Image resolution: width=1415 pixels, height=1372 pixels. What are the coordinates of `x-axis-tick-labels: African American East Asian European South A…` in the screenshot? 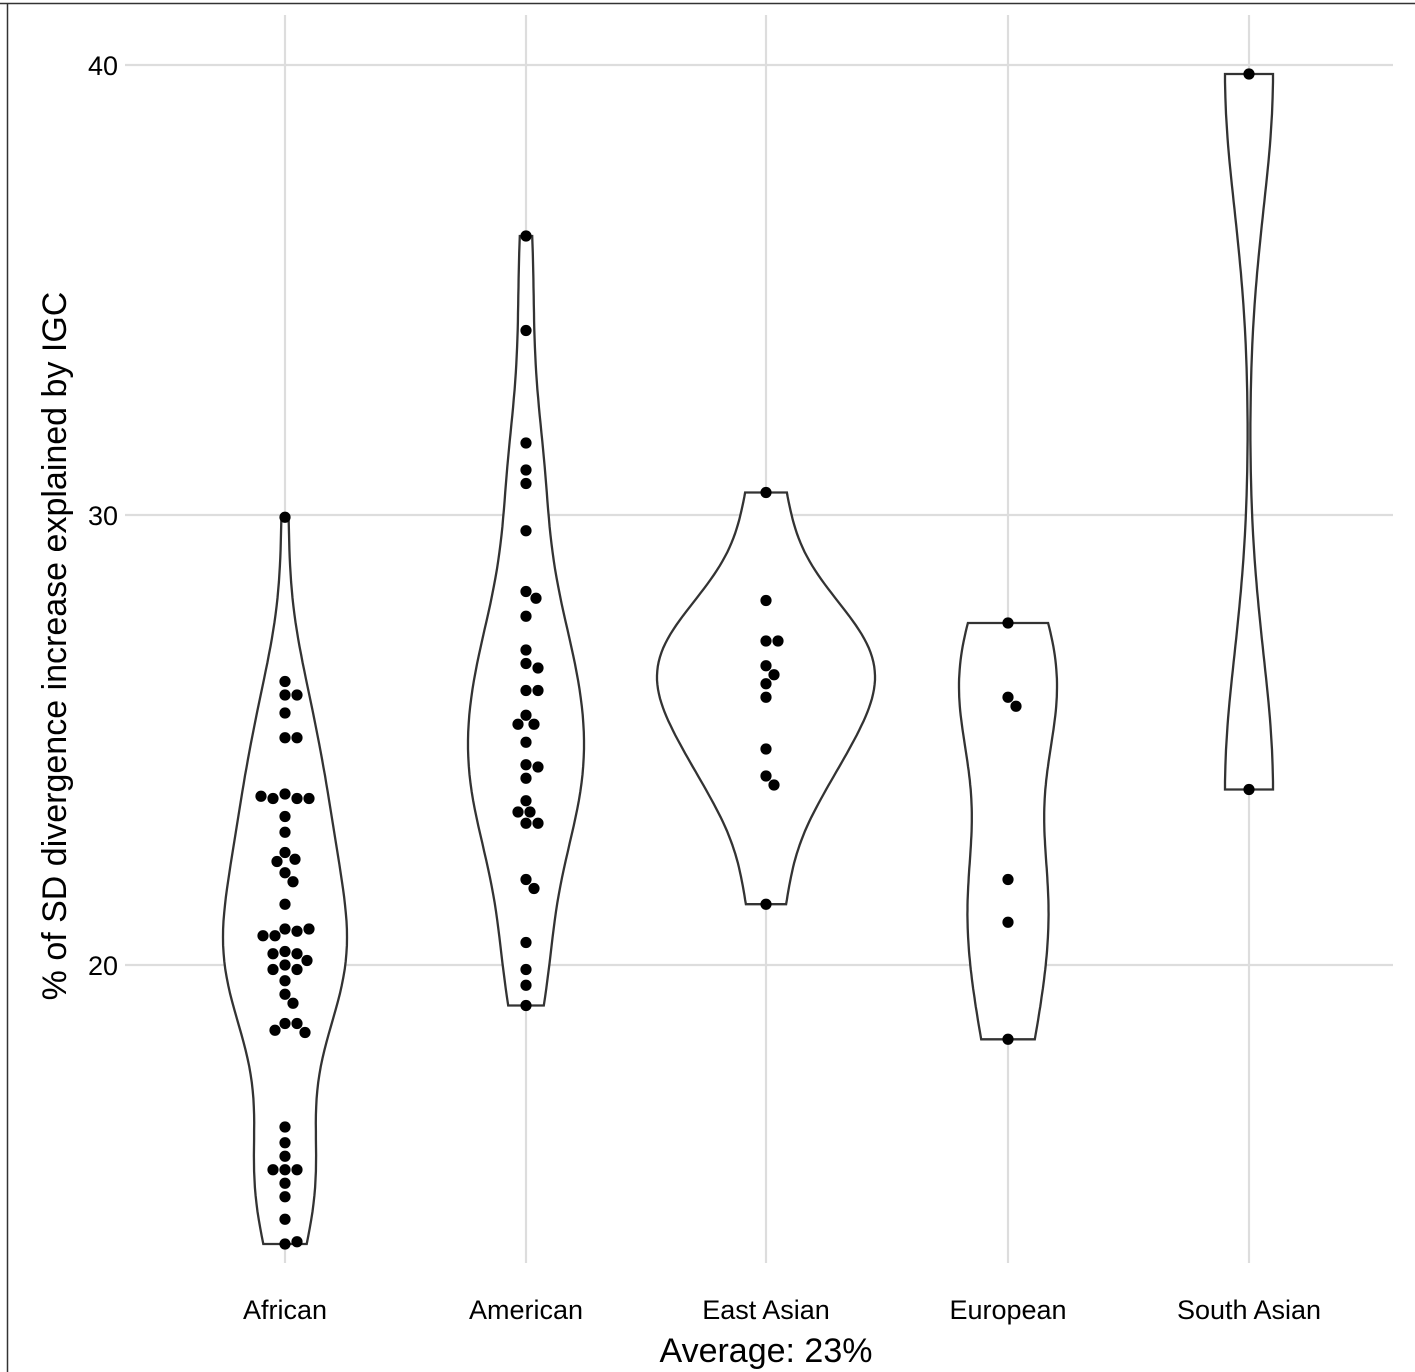 It's located at (782, 1310).